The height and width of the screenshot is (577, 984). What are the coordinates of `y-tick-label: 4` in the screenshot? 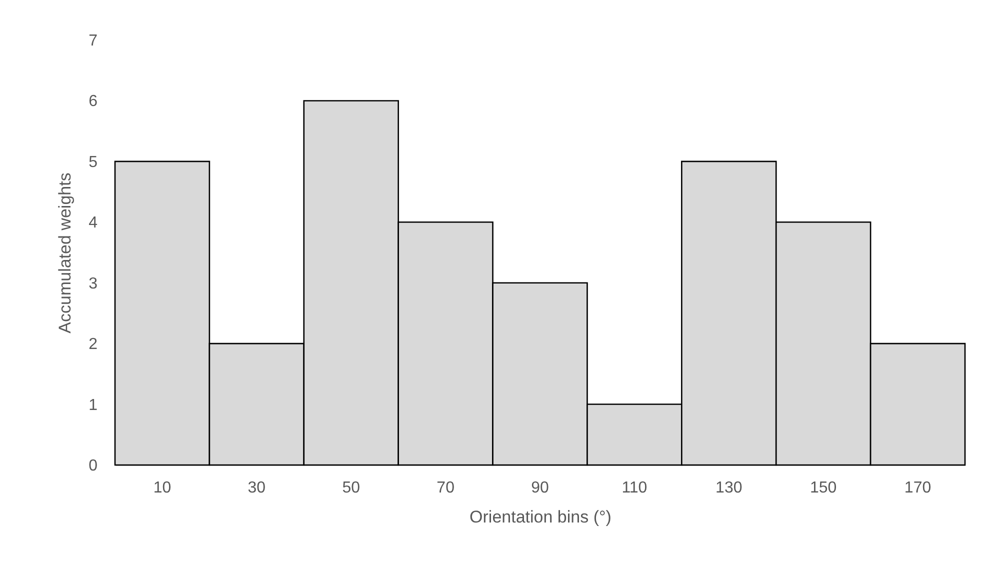 It's located at (93, 223).